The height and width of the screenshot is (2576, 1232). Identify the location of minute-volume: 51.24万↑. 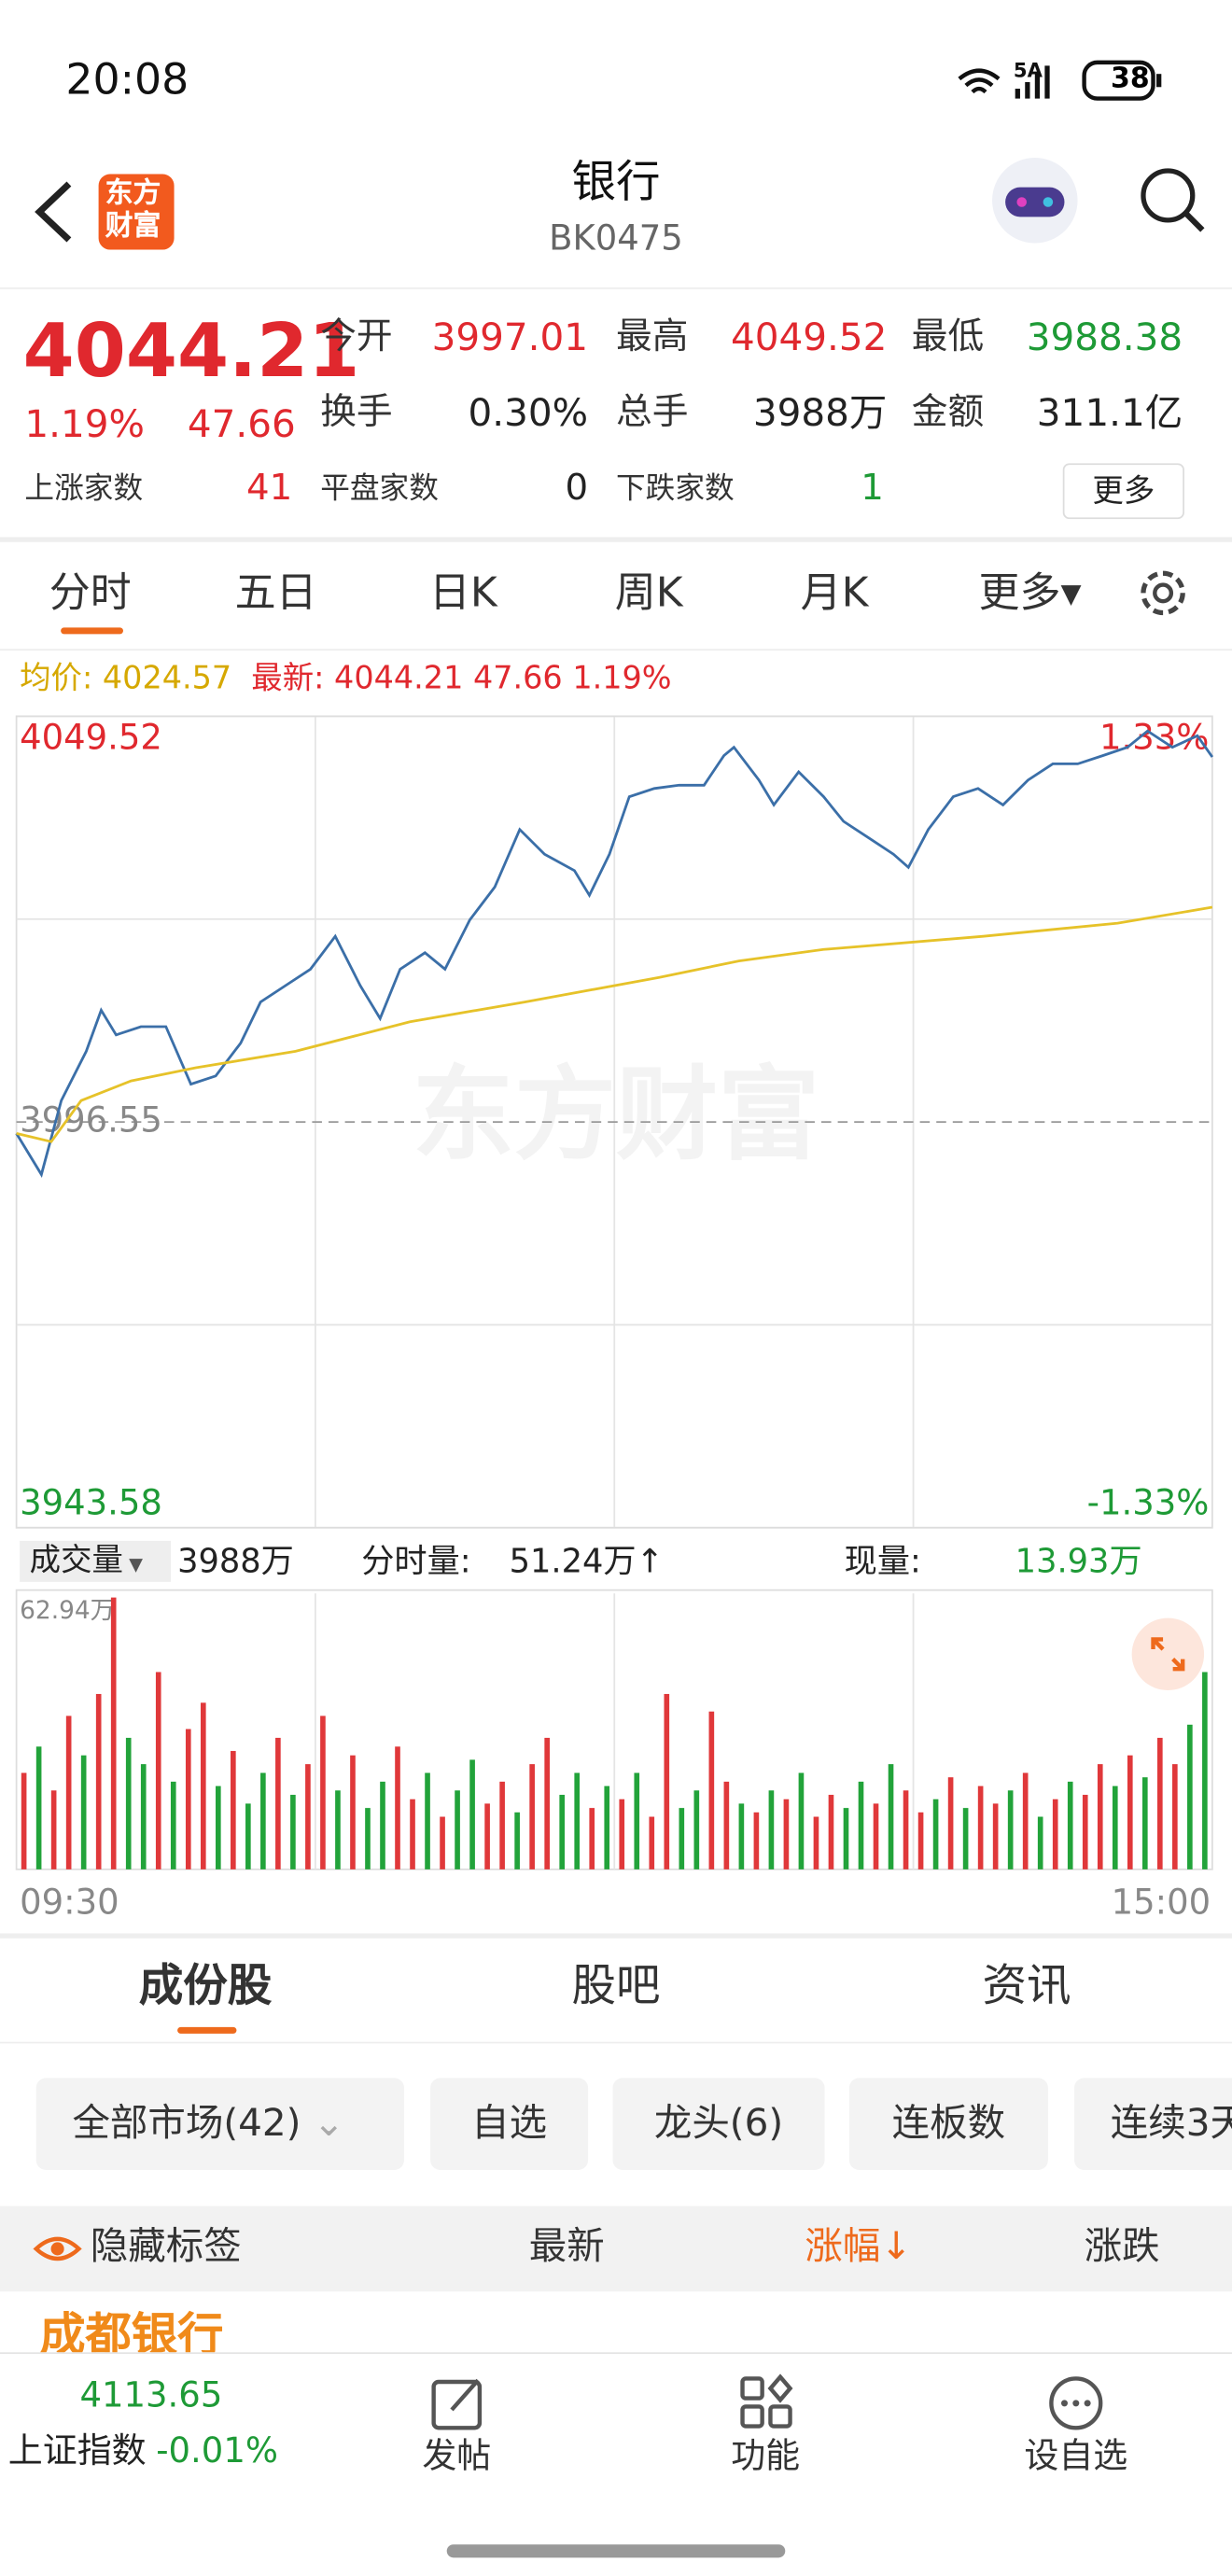
(587, 1560).